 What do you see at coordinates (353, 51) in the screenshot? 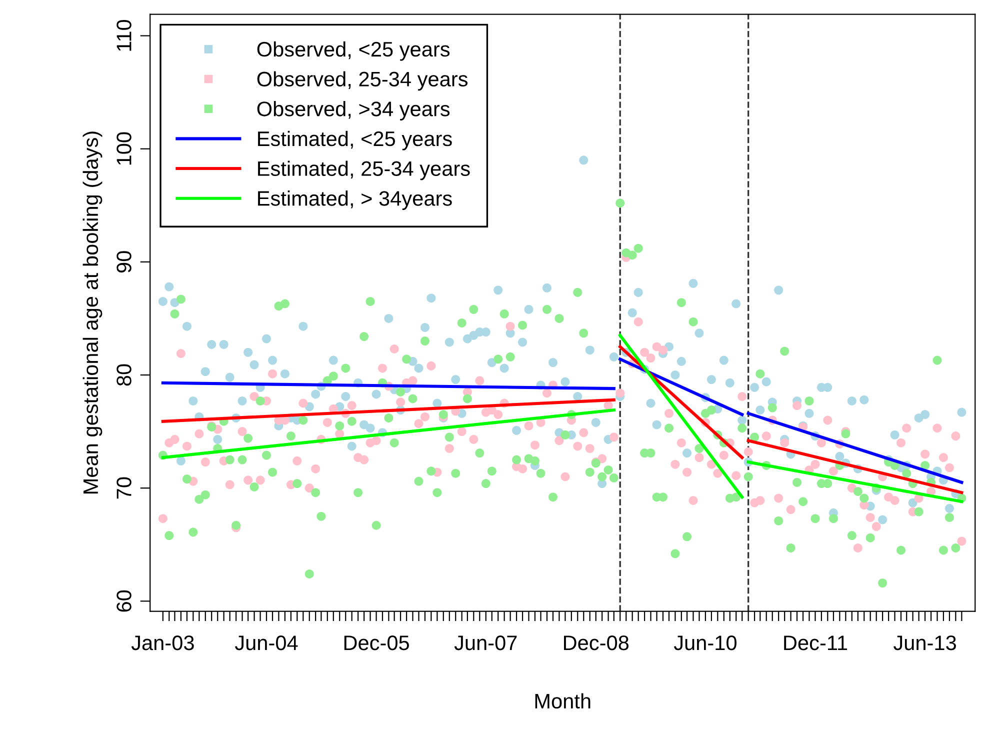
I see `legend-label: Observed, <25 years` at bounding box center [353, 51].